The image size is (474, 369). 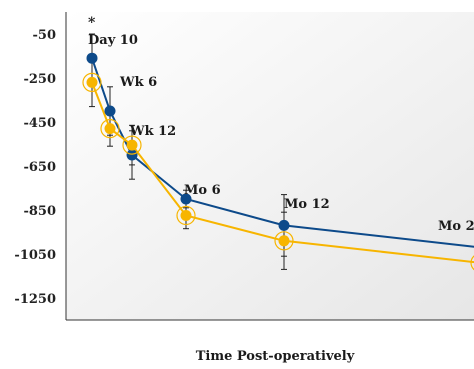 What do you see at coordinates (39, 167) in the screenshot?
I see `y-tick-label: -650` at bounding box center [39, 167].